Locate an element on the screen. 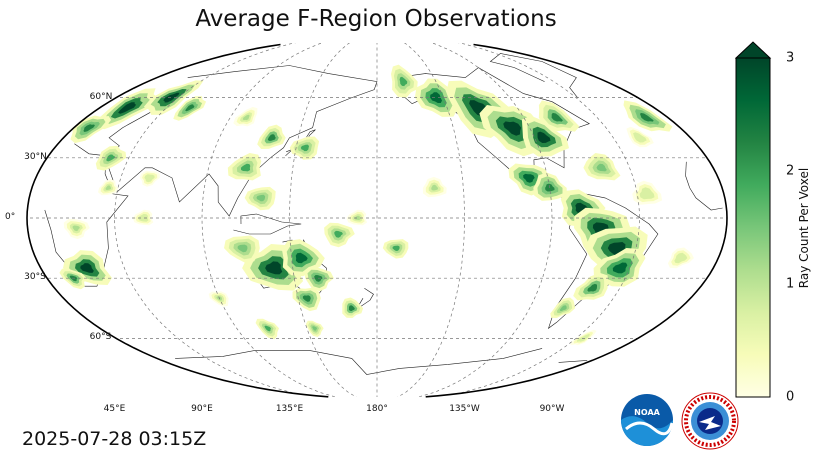 Image resolution: width=820 pixels, height=461 pixels. colorbar-tick-label: 1 is located at coordinates (790, 284).